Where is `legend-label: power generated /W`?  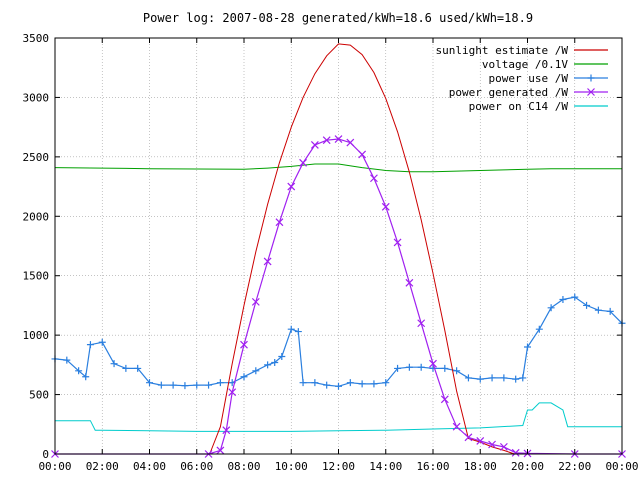
legend-label: power generated /W is located at coordinates (509, 92).